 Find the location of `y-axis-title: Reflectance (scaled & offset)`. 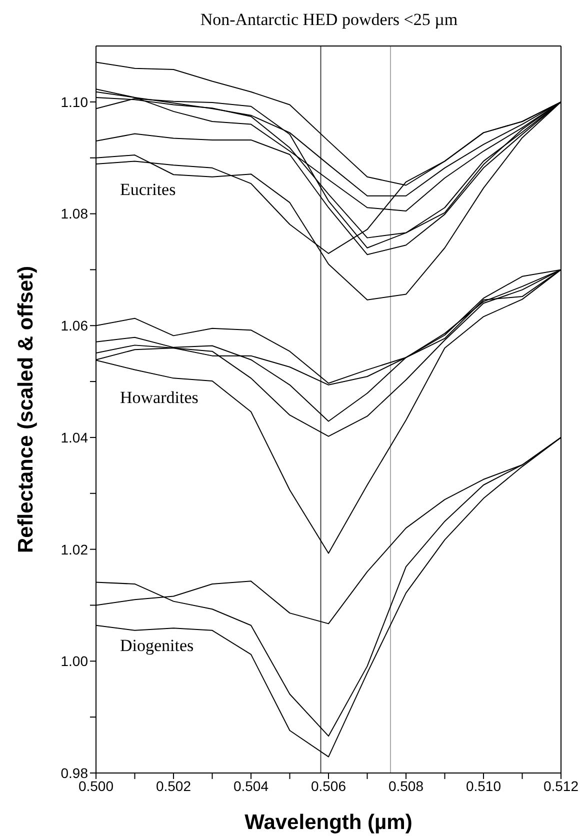

y-axis-title: Reflectance (scaled & offset) is located at coordinates (26, 410).